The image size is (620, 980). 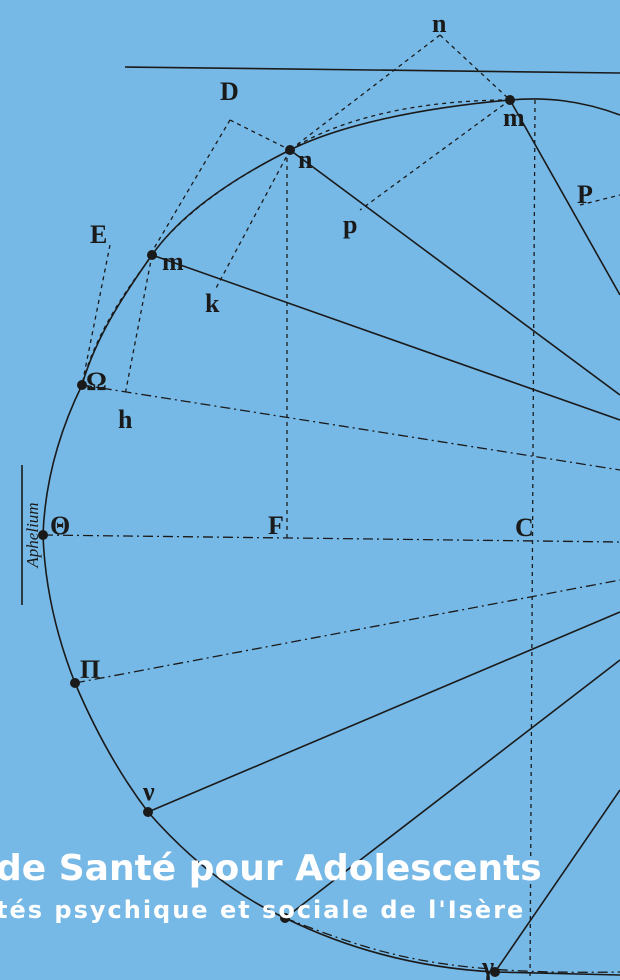 I want to click on label: C, so click(x=524, y=527).